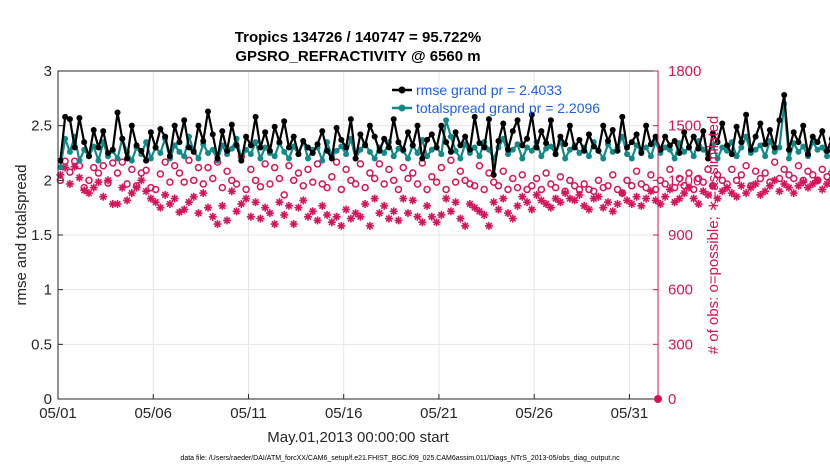 The image size is (830, 470). I want to click on right-tick-label: 900, so click(680, 235).